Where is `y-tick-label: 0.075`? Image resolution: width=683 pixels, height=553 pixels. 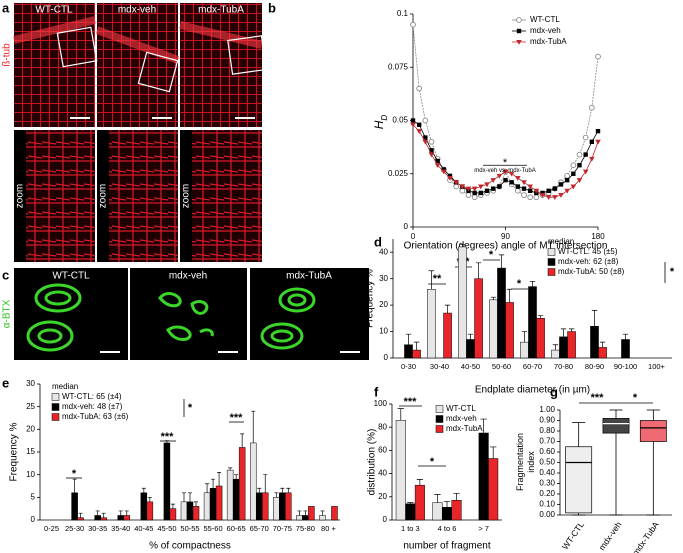 y-tick-label: 0.075 is located at coordinates (398, 66).